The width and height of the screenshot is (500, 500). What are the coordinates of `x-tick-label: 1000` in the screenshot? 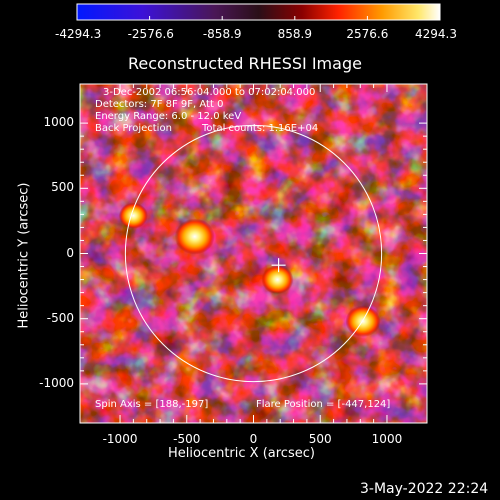 It's located at (387, 439).